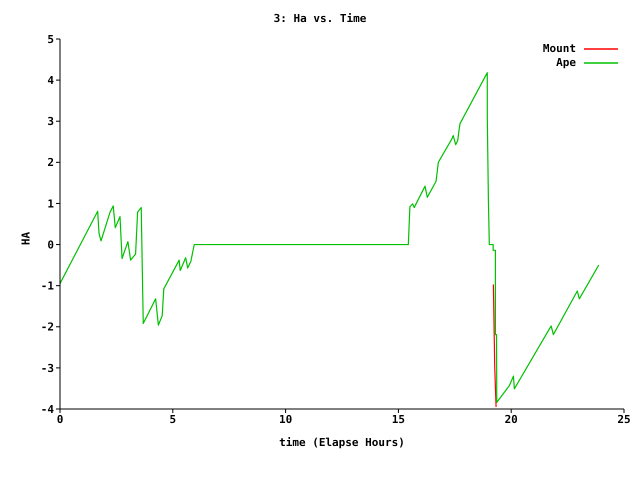 The width and height of the screenshot is (640, 480). I want to click on y-tick-label: 1, so click(50, 203).